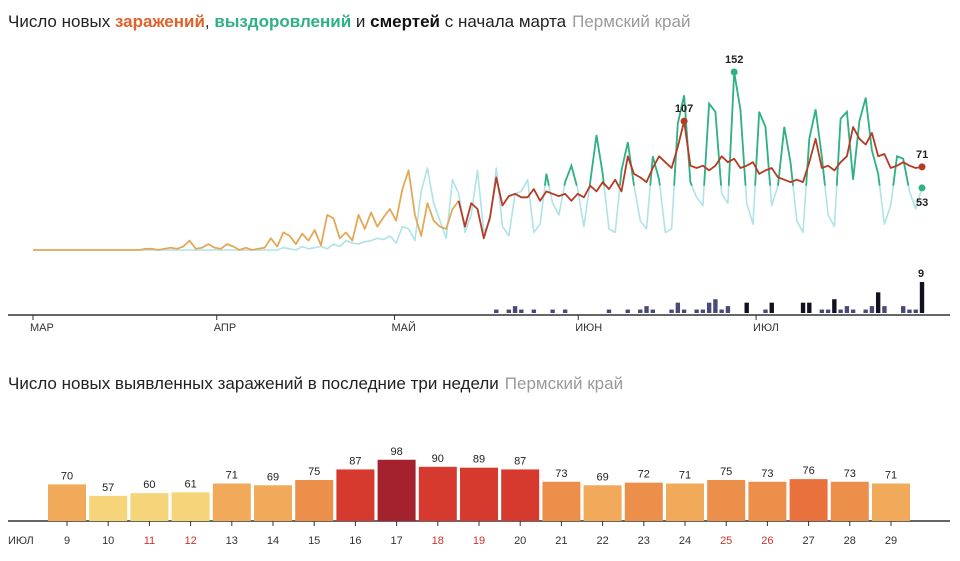 This screenshot has height=561, width=960. What do you see at coordinates (405, 21) in the screenshot?
I see `title-deaths: смертей` at bounding box center [405, 21].